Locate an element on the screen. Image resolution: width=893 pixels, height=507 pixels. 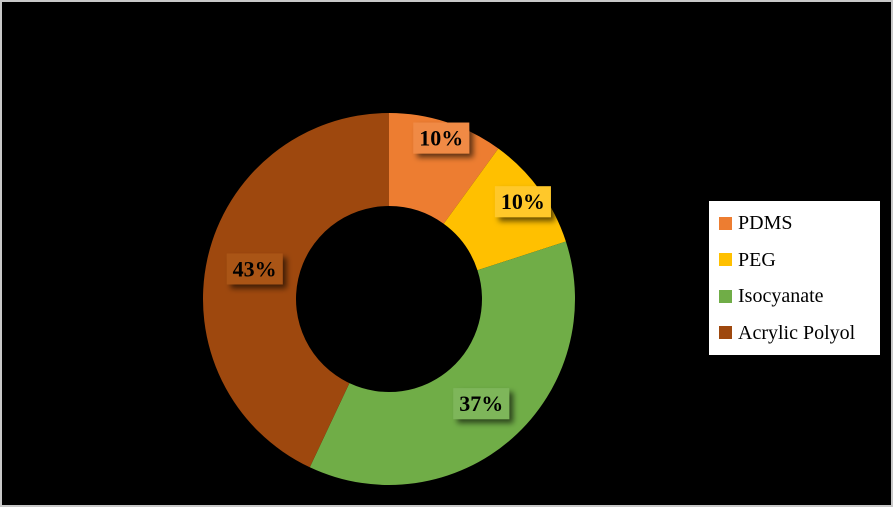
svg-text: 37% is located at coordinates (481, 403).